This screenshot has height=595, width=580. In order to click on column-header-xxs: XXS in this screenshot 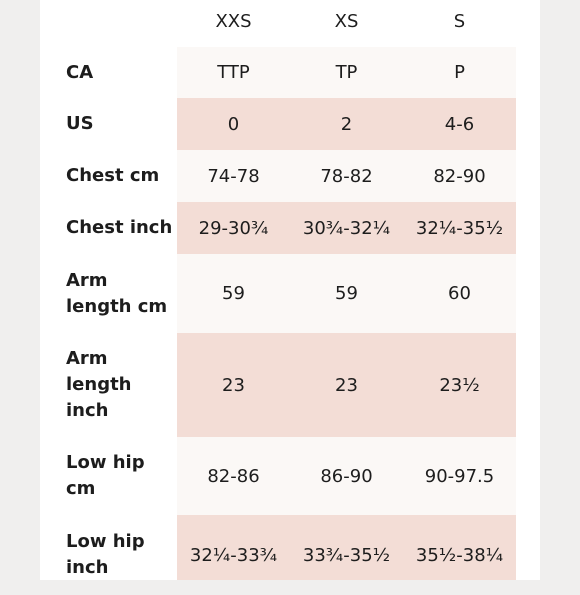, I will do `click(233, 21)`.